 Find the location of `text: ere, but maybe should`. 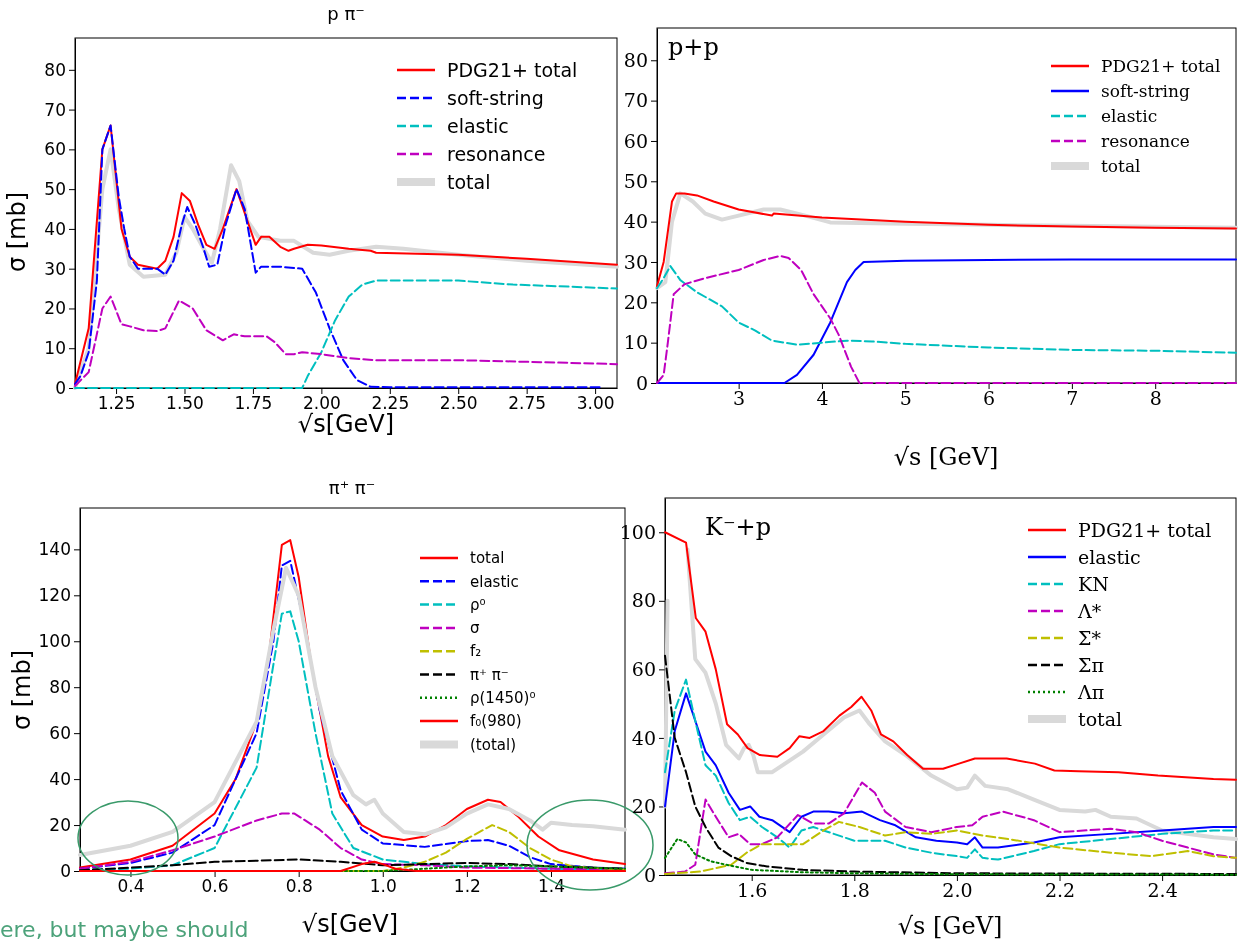

text: ere, but maybe should is located at coordinates (124, 929).